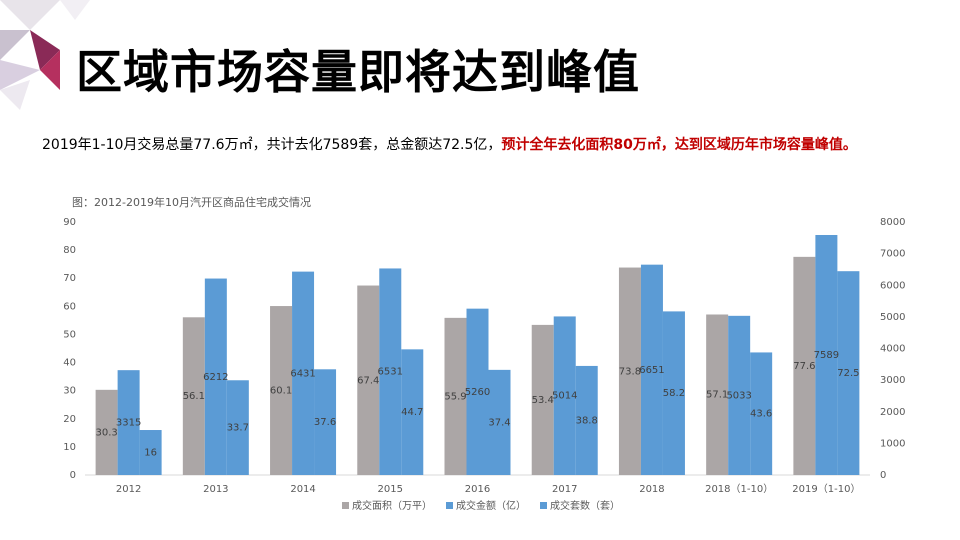 This screenshot has width=960, height=540. I want to click on data-label: 73.8, so click(630, 371).